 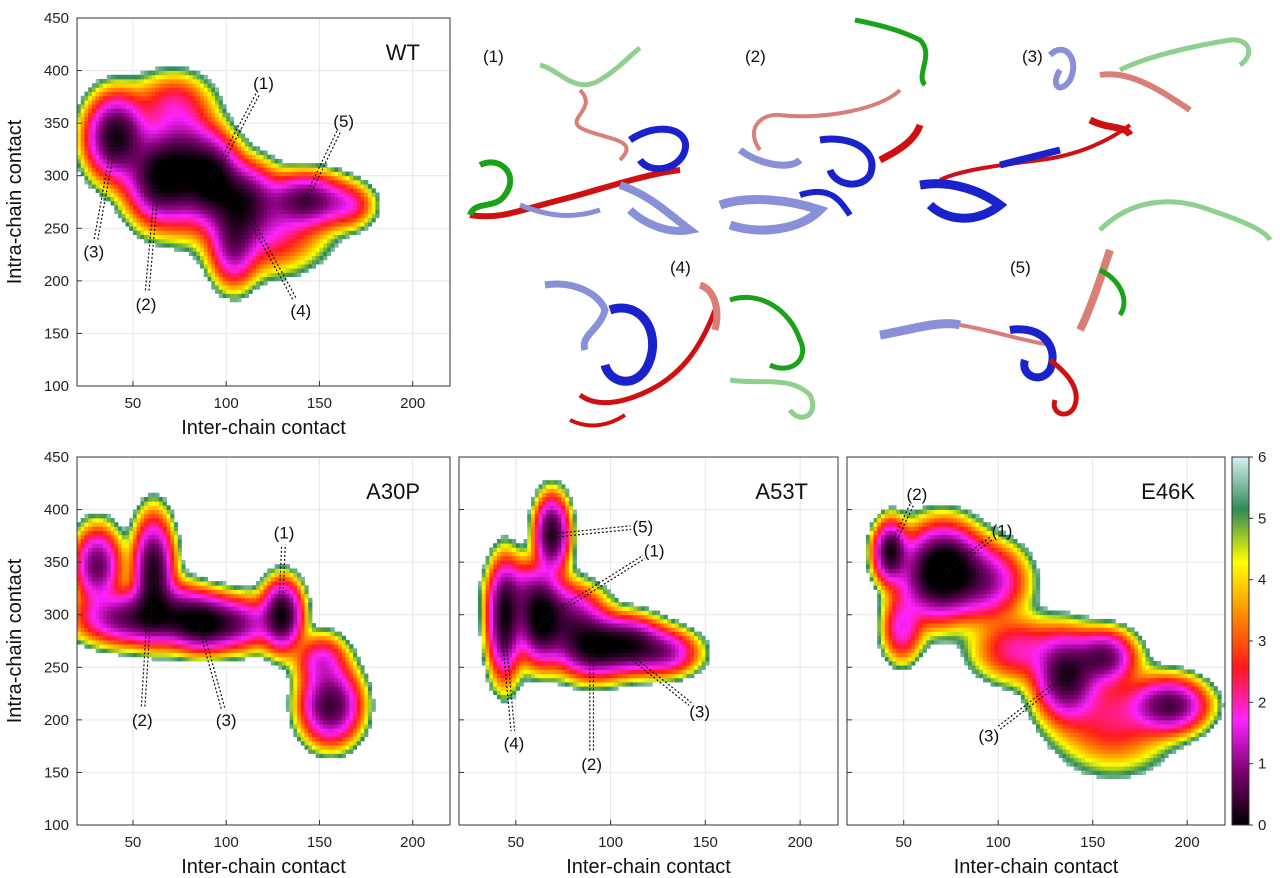 I want to click on y-tick-label: 450, so click(x=56, y=18).